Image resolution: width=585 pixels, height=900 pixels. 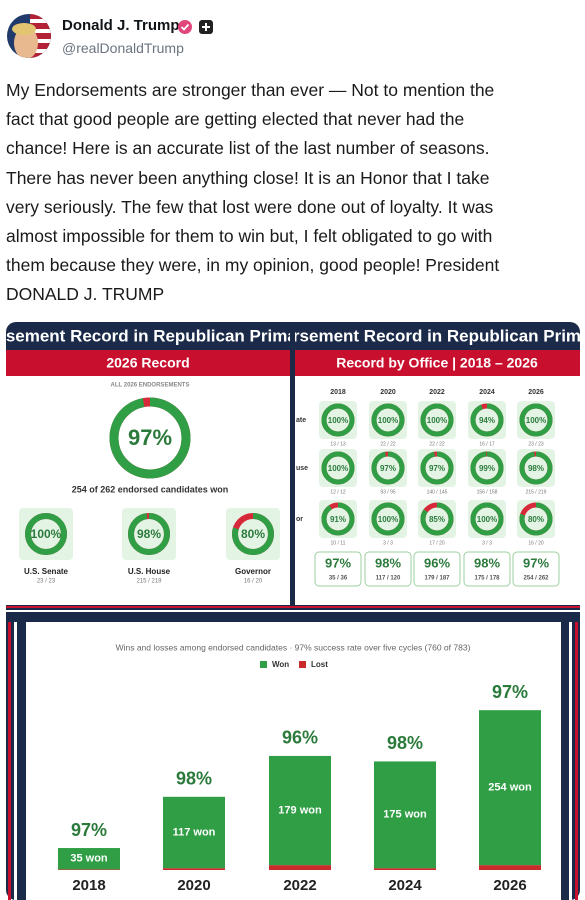 I want to click on cell-count: 17 / 20, so click(x=437, y=543).